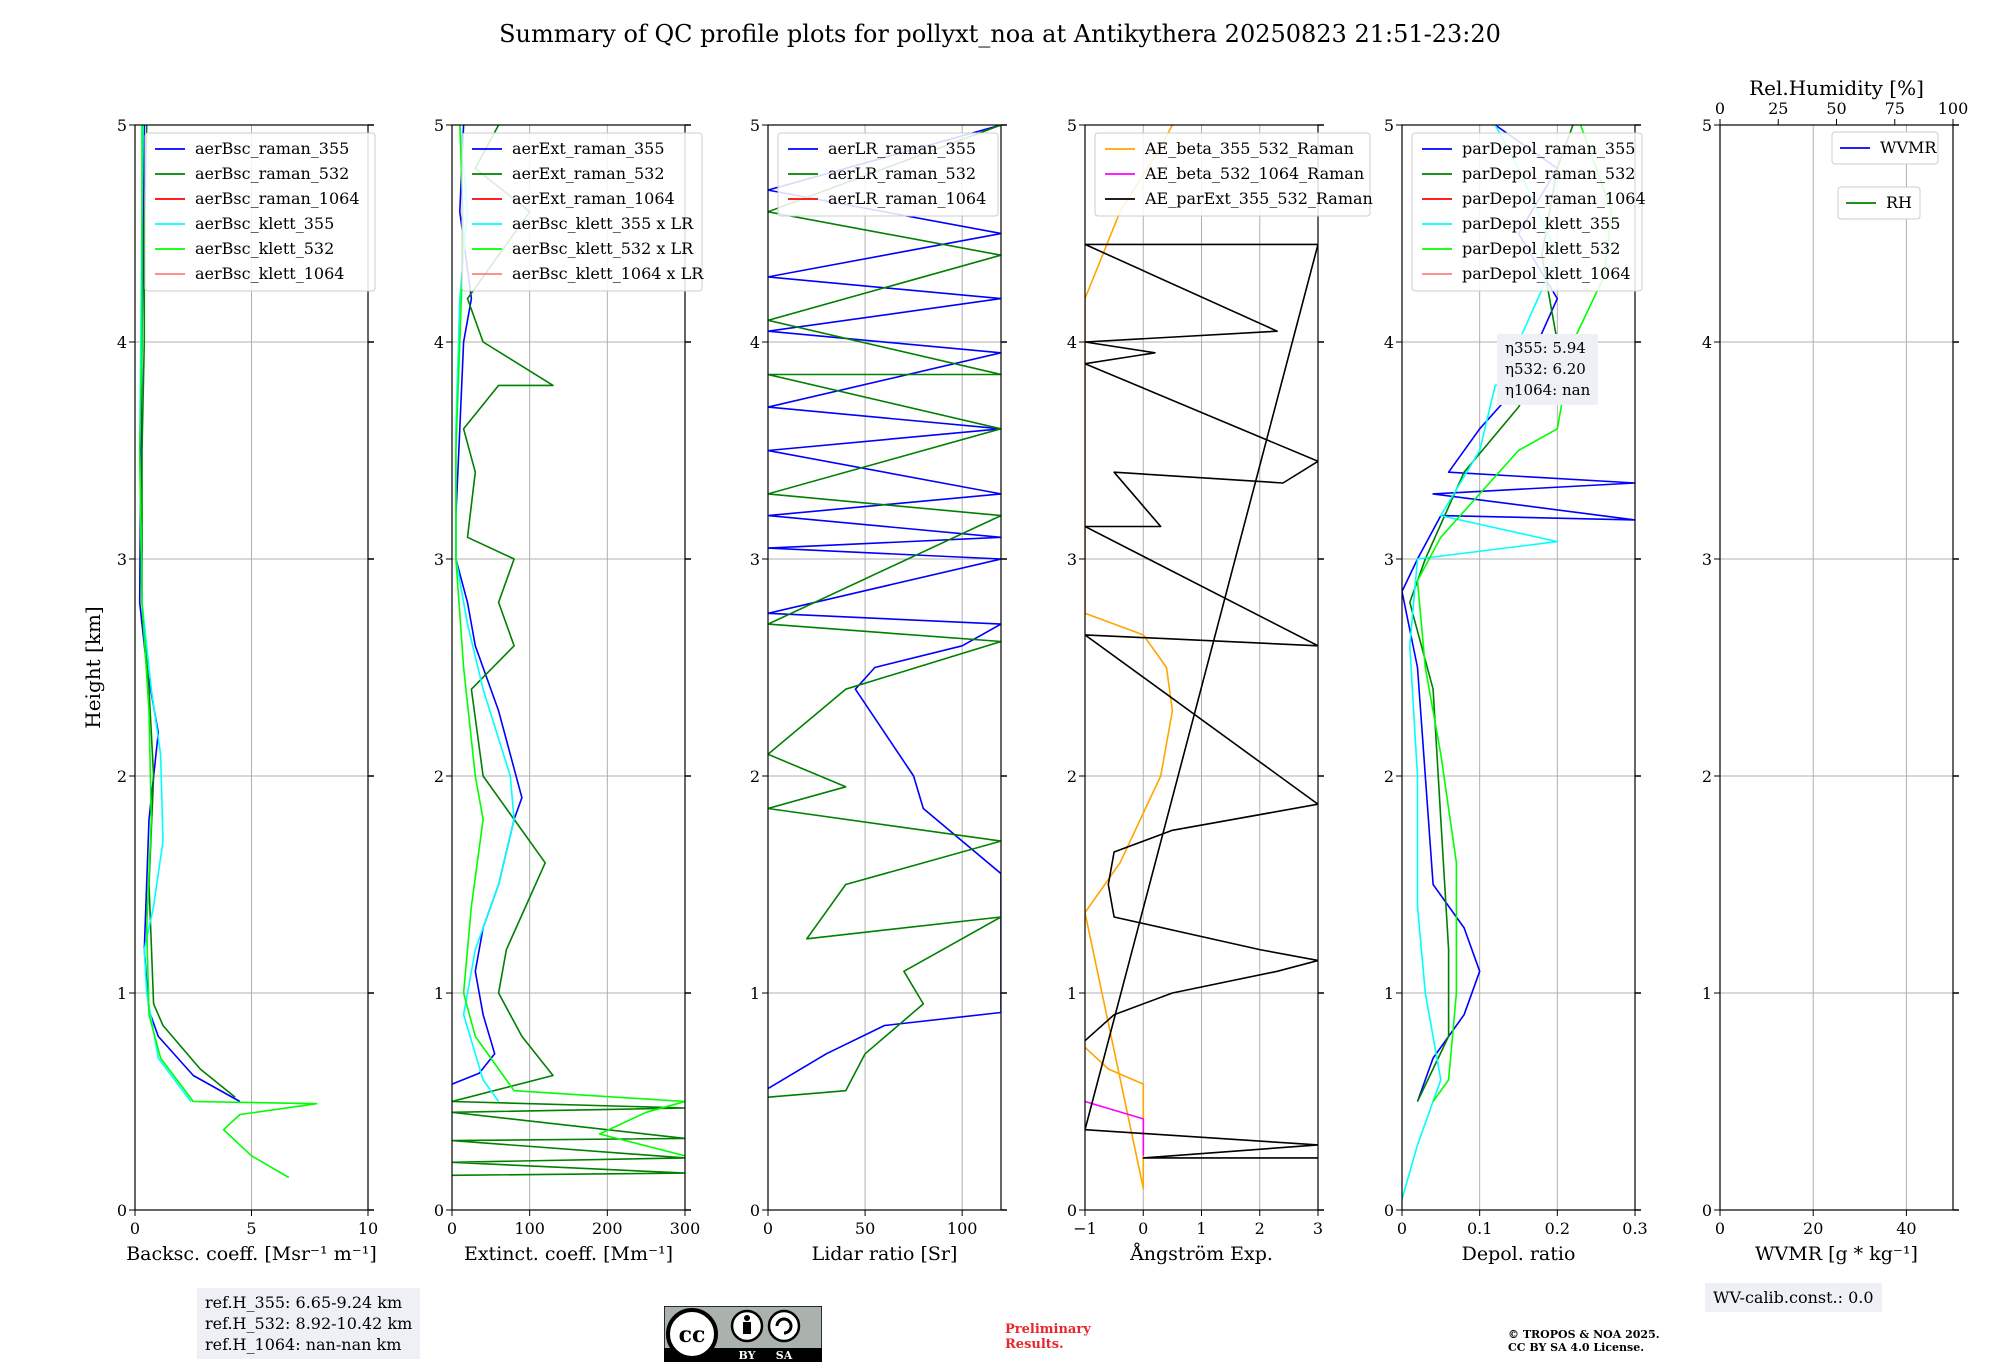 The height and width of the screenshot is (1362, 2000). I want to click on legend-label: AE_beta_355_532_Raman, so click(1249, 148).